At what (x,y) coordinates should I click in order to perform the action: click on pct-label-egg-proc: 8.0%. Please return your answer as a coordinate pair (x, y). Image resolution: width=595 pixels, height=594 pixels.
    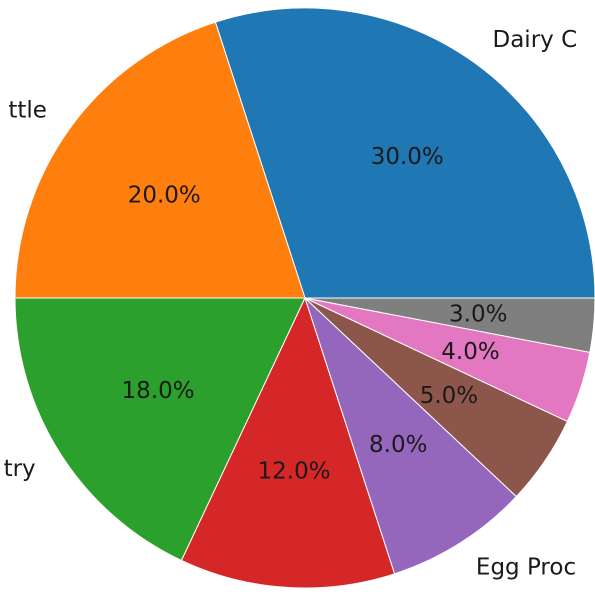
    Looking at the image, I should click on (398, 445).